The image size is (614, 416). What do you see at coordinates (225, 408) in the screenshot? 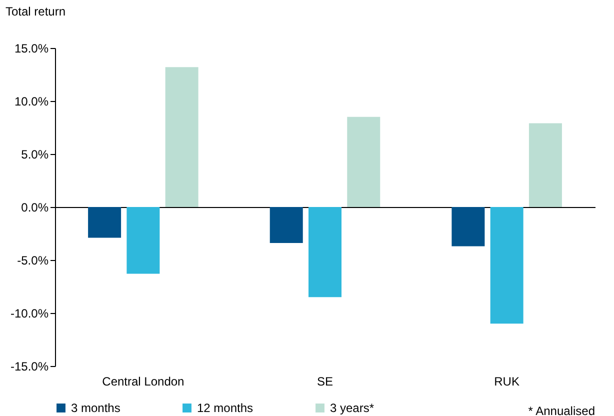
I see `legend-label: 12 months` at bounding box center [225, 408].